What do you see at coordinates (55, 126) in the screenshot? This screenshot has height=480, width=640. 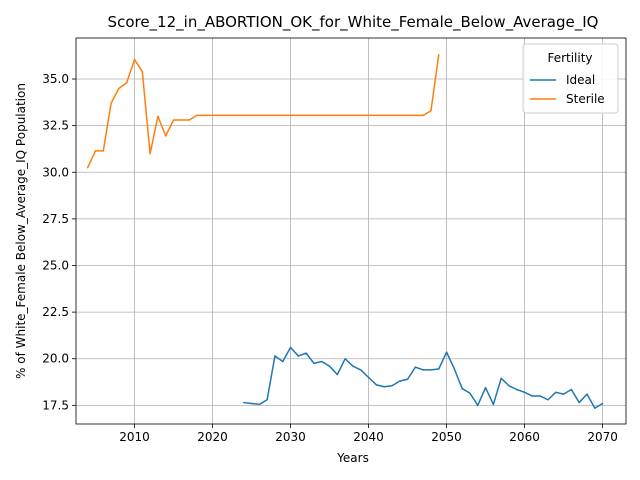 I see `y-tick-label: 32.5` at bounding box center [55, 126].